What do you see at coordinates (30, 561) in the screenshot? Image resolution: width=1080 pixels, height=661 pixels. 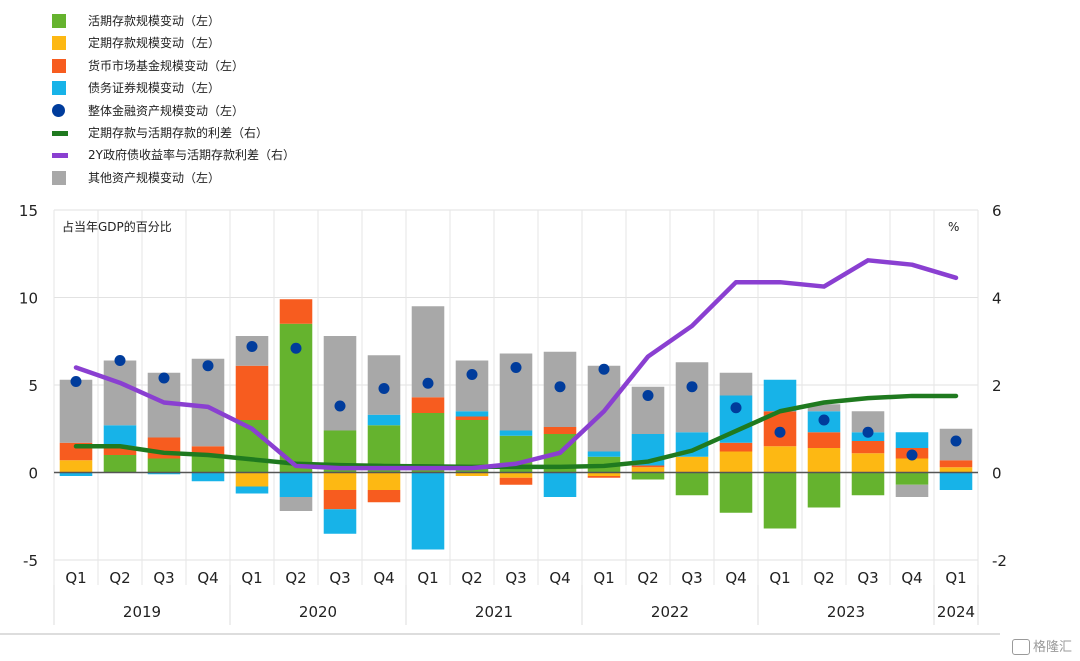 I see `left-tick-label: -5` at bounding box center [30, 561].